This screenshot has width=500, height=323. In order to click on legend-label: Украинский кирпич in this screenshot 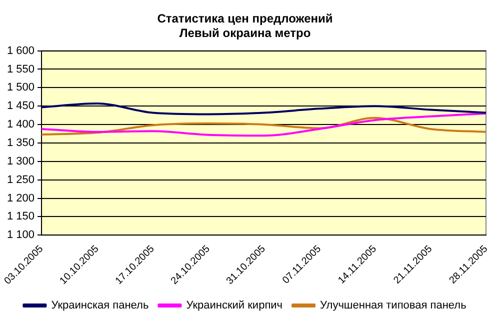, I will do `click(234, 306)`.